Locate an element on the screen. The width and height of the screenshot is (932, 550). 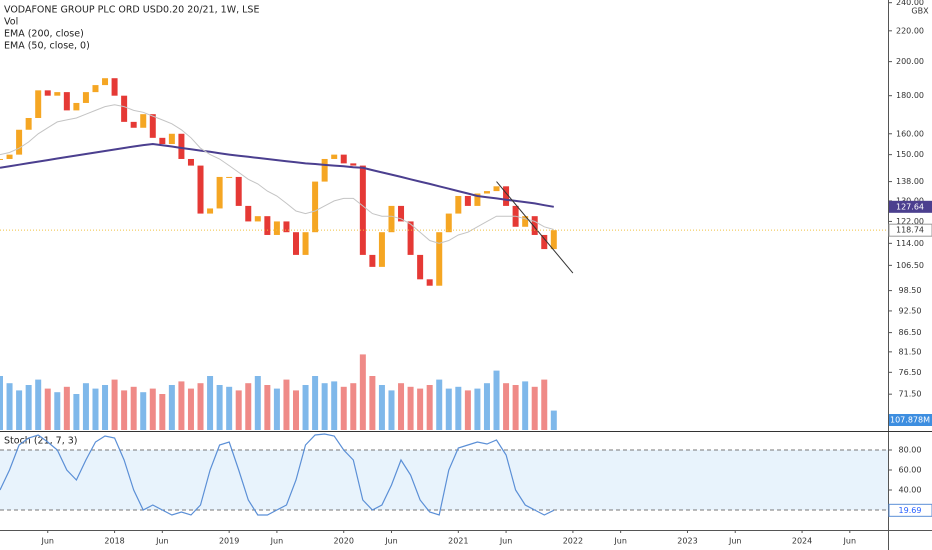
ema200-badge-bg is located at coordinates (910, 206).